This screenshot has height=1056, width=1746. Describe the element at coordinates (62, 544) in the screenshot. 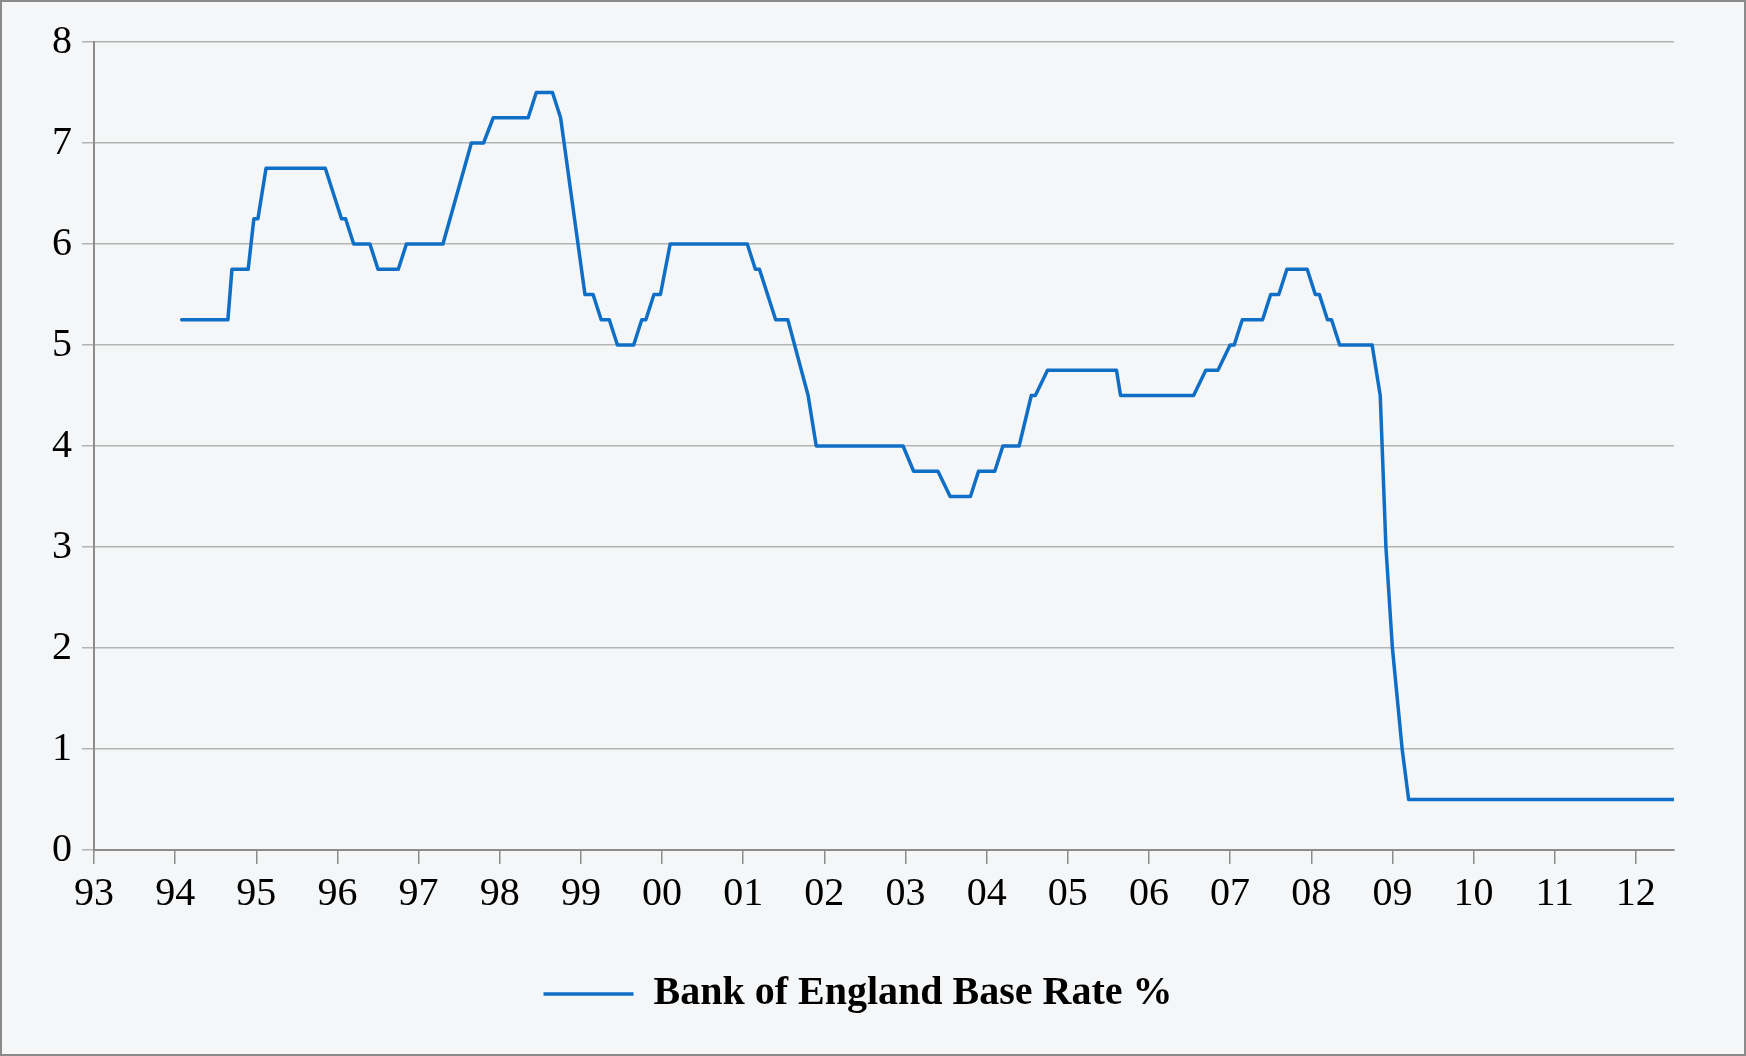

I see `y-tick-label: 3` at that location.